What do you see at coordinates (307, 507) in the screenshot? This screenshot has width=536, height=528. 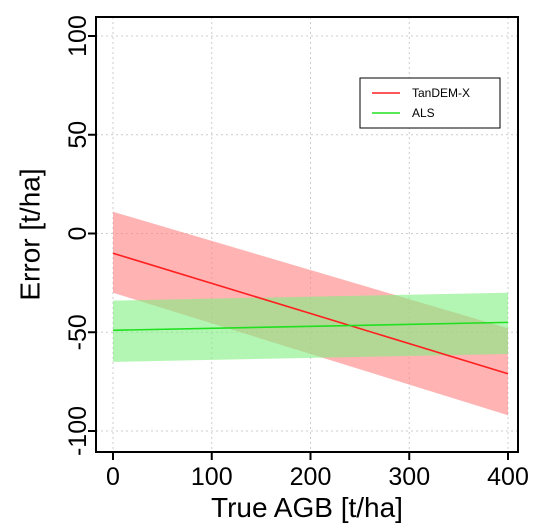 I see `x-axis-label: True AGB [t/ha]` at bounding box center [307, 507].